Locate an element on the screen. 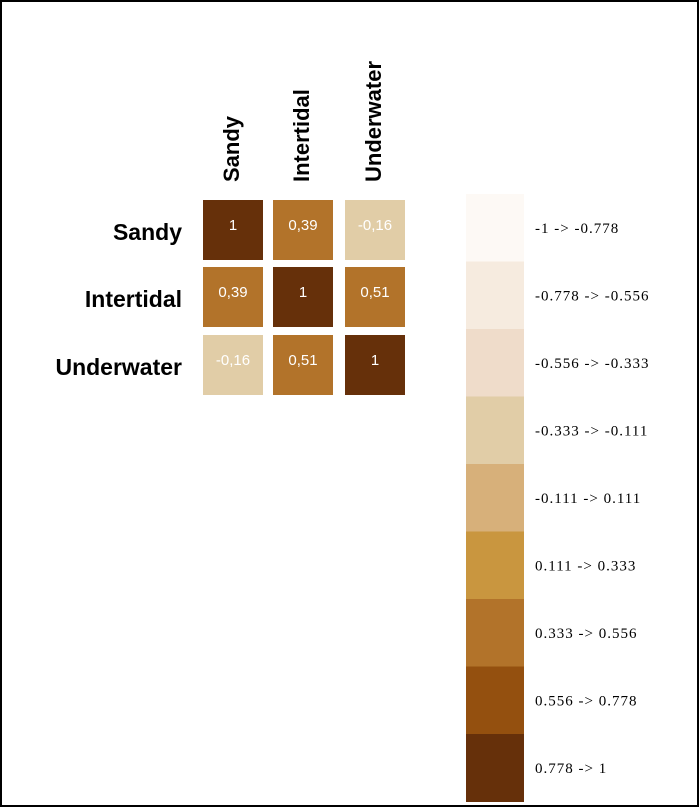  legend-label: 0.556 -> 0.778 is located at coordinates (586, 701).